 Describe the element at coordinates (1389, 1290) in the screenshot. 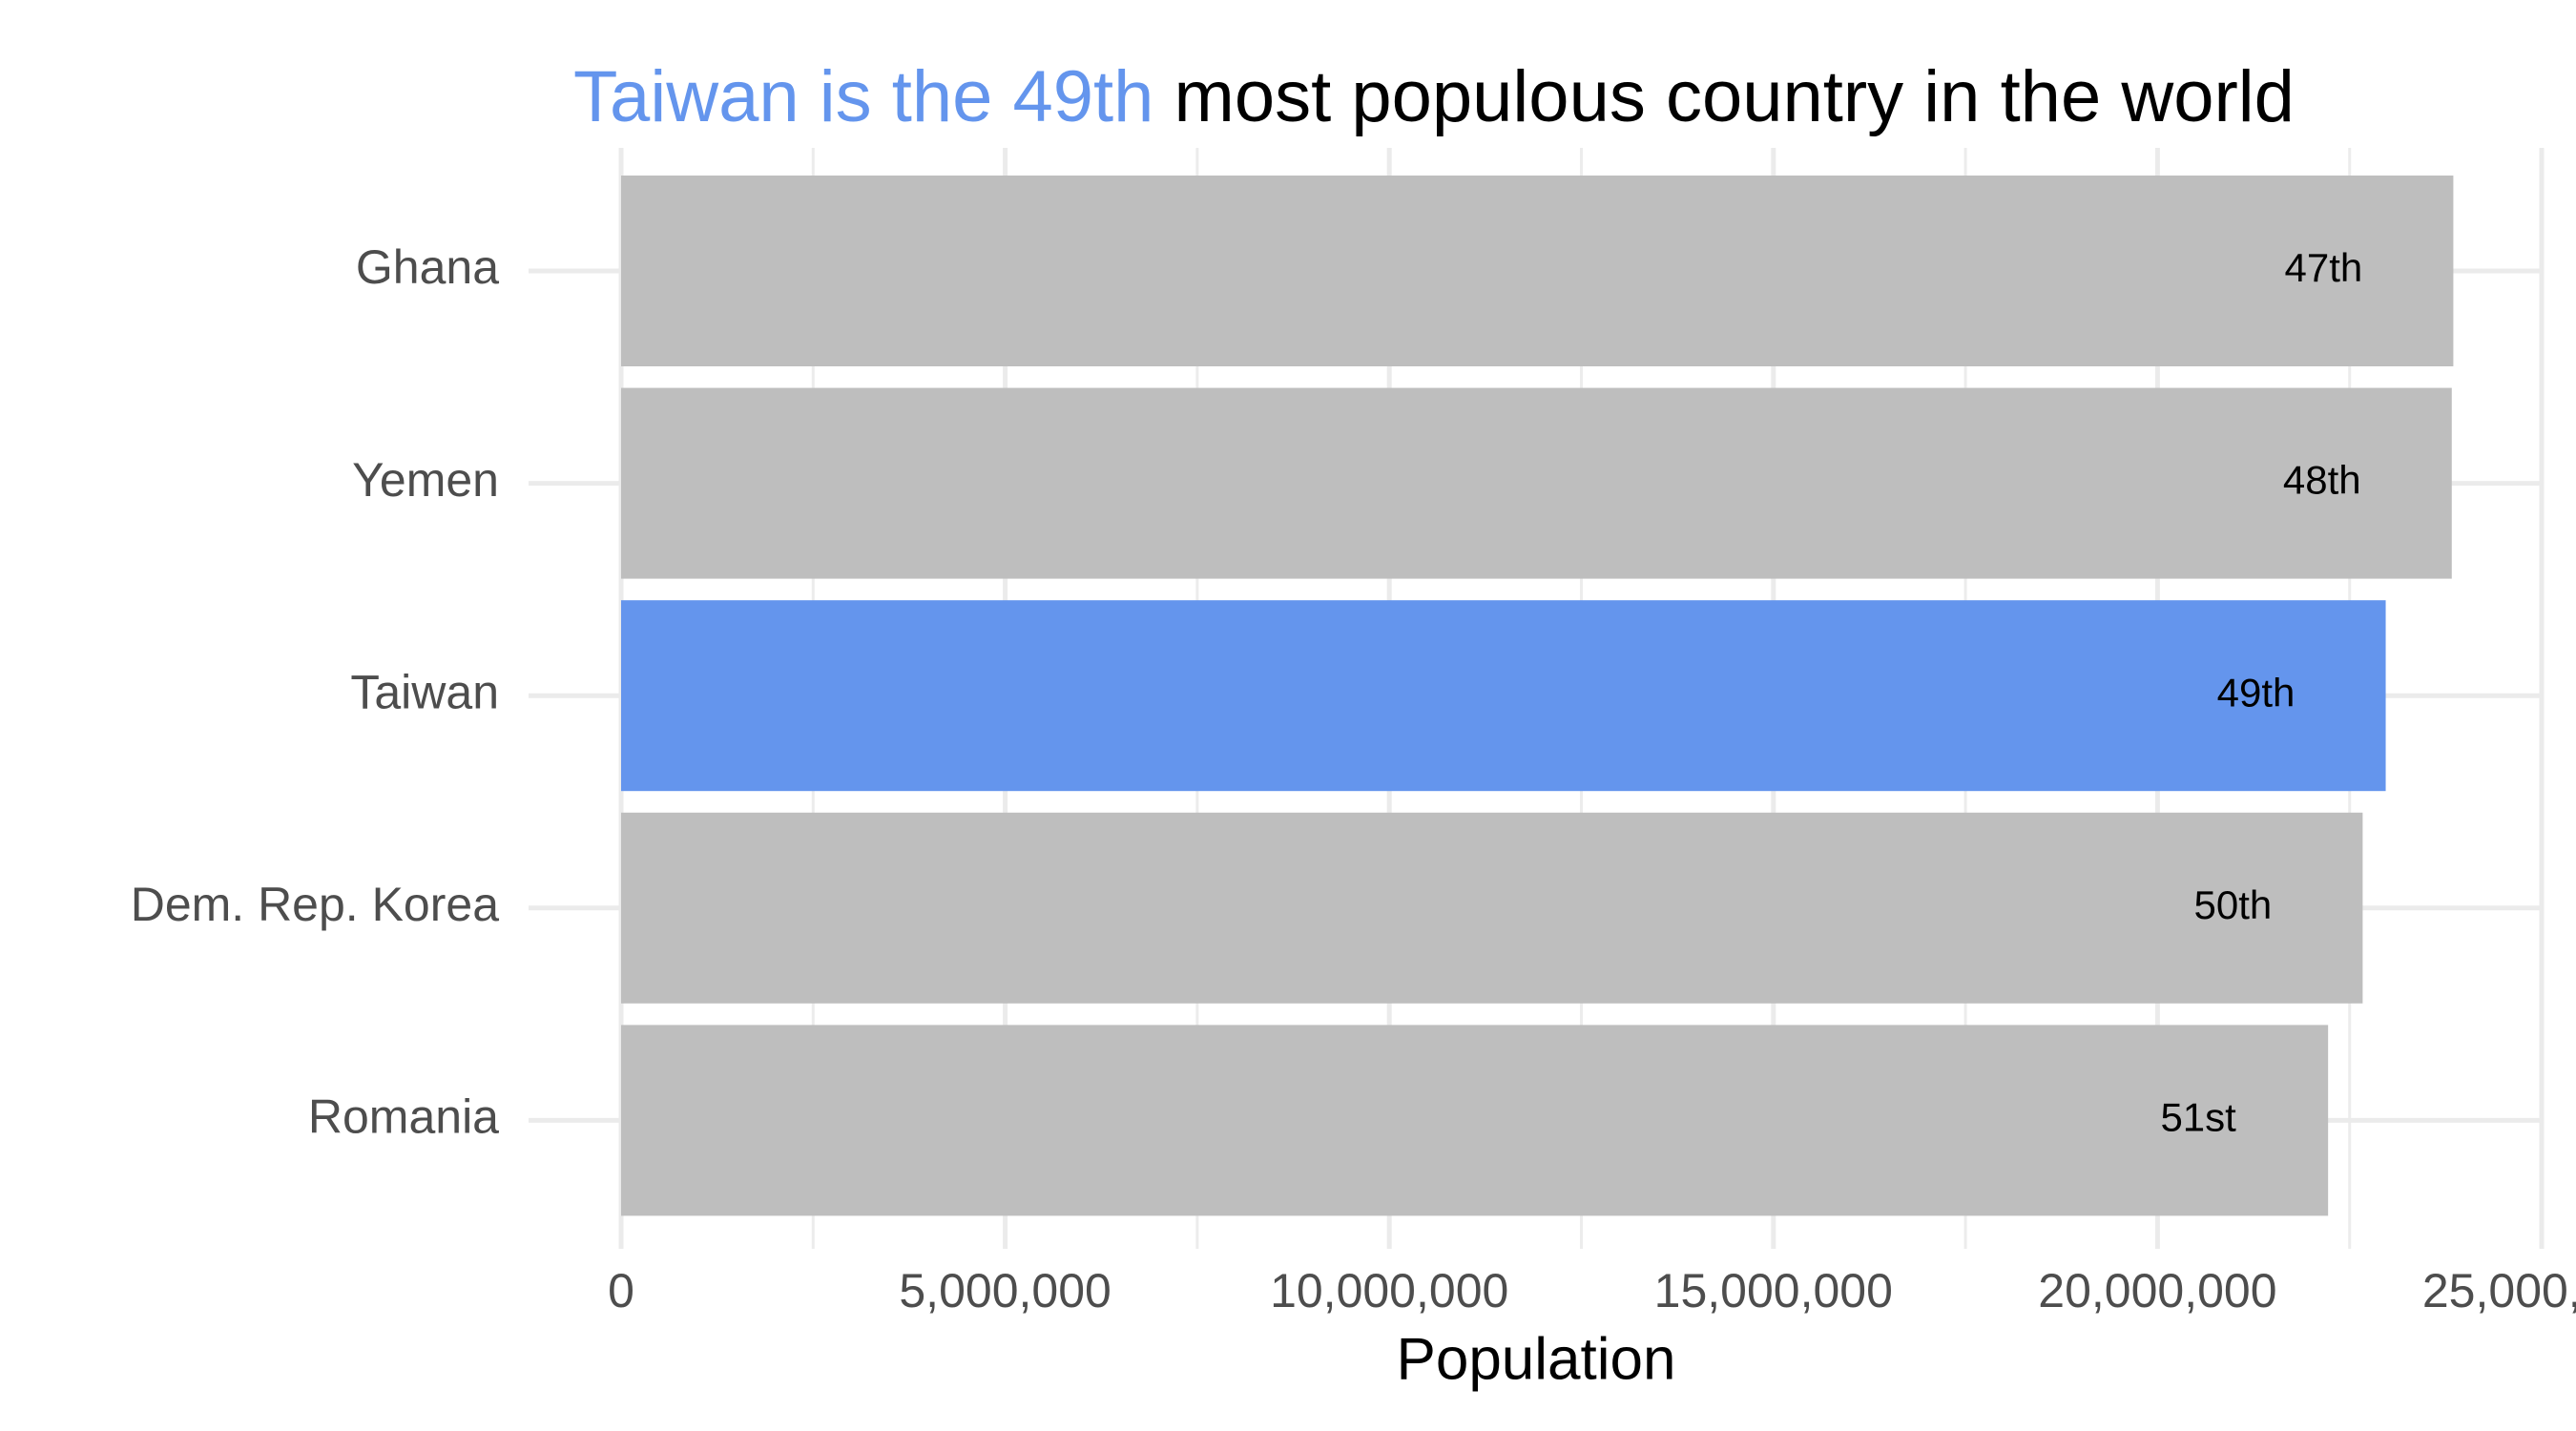

I see `x-tick-label: 10,000,000` at that location.